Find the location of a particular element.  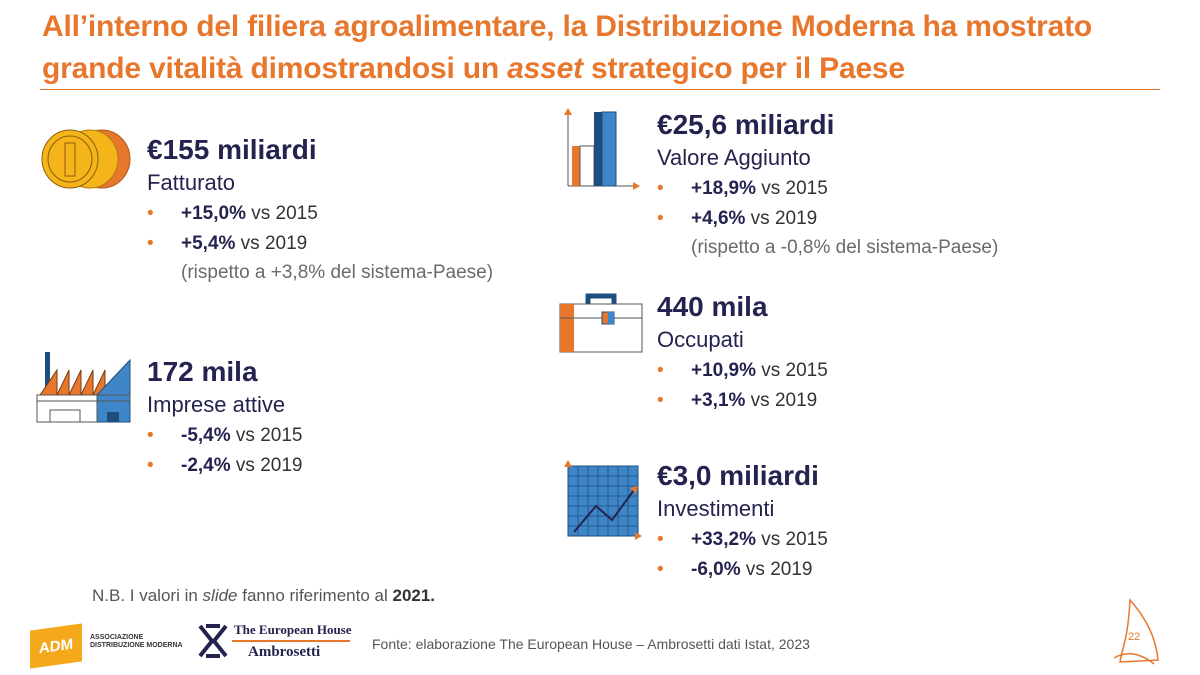

stat-label: Imprese attive is located at coordinates (216, 404).